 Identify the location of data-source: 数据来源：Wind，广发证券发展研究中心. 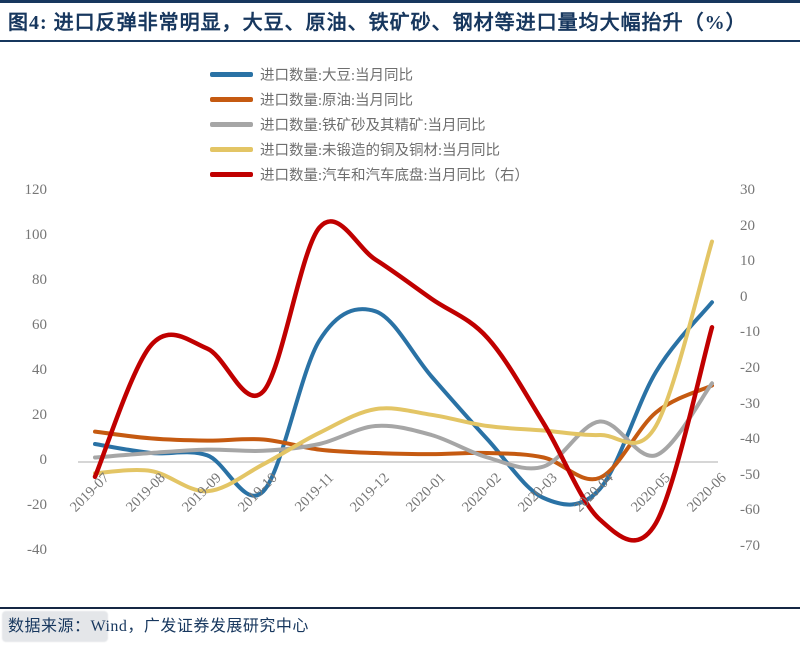
(158, 626).